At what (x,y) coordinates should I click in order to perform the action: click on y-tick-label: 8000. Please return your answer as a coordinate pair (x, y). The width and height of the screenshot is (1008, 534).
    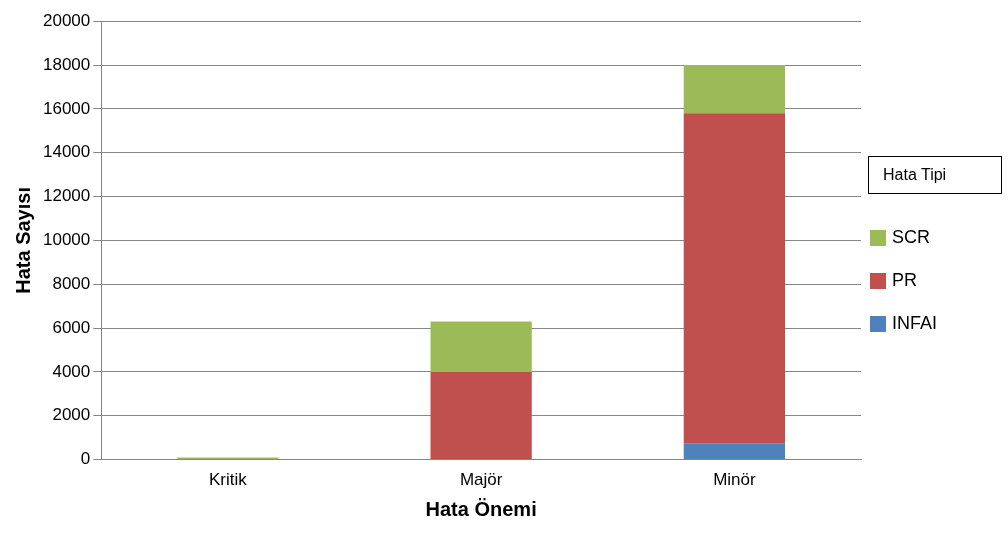
    Looking at the image, I should click on (71, 283).